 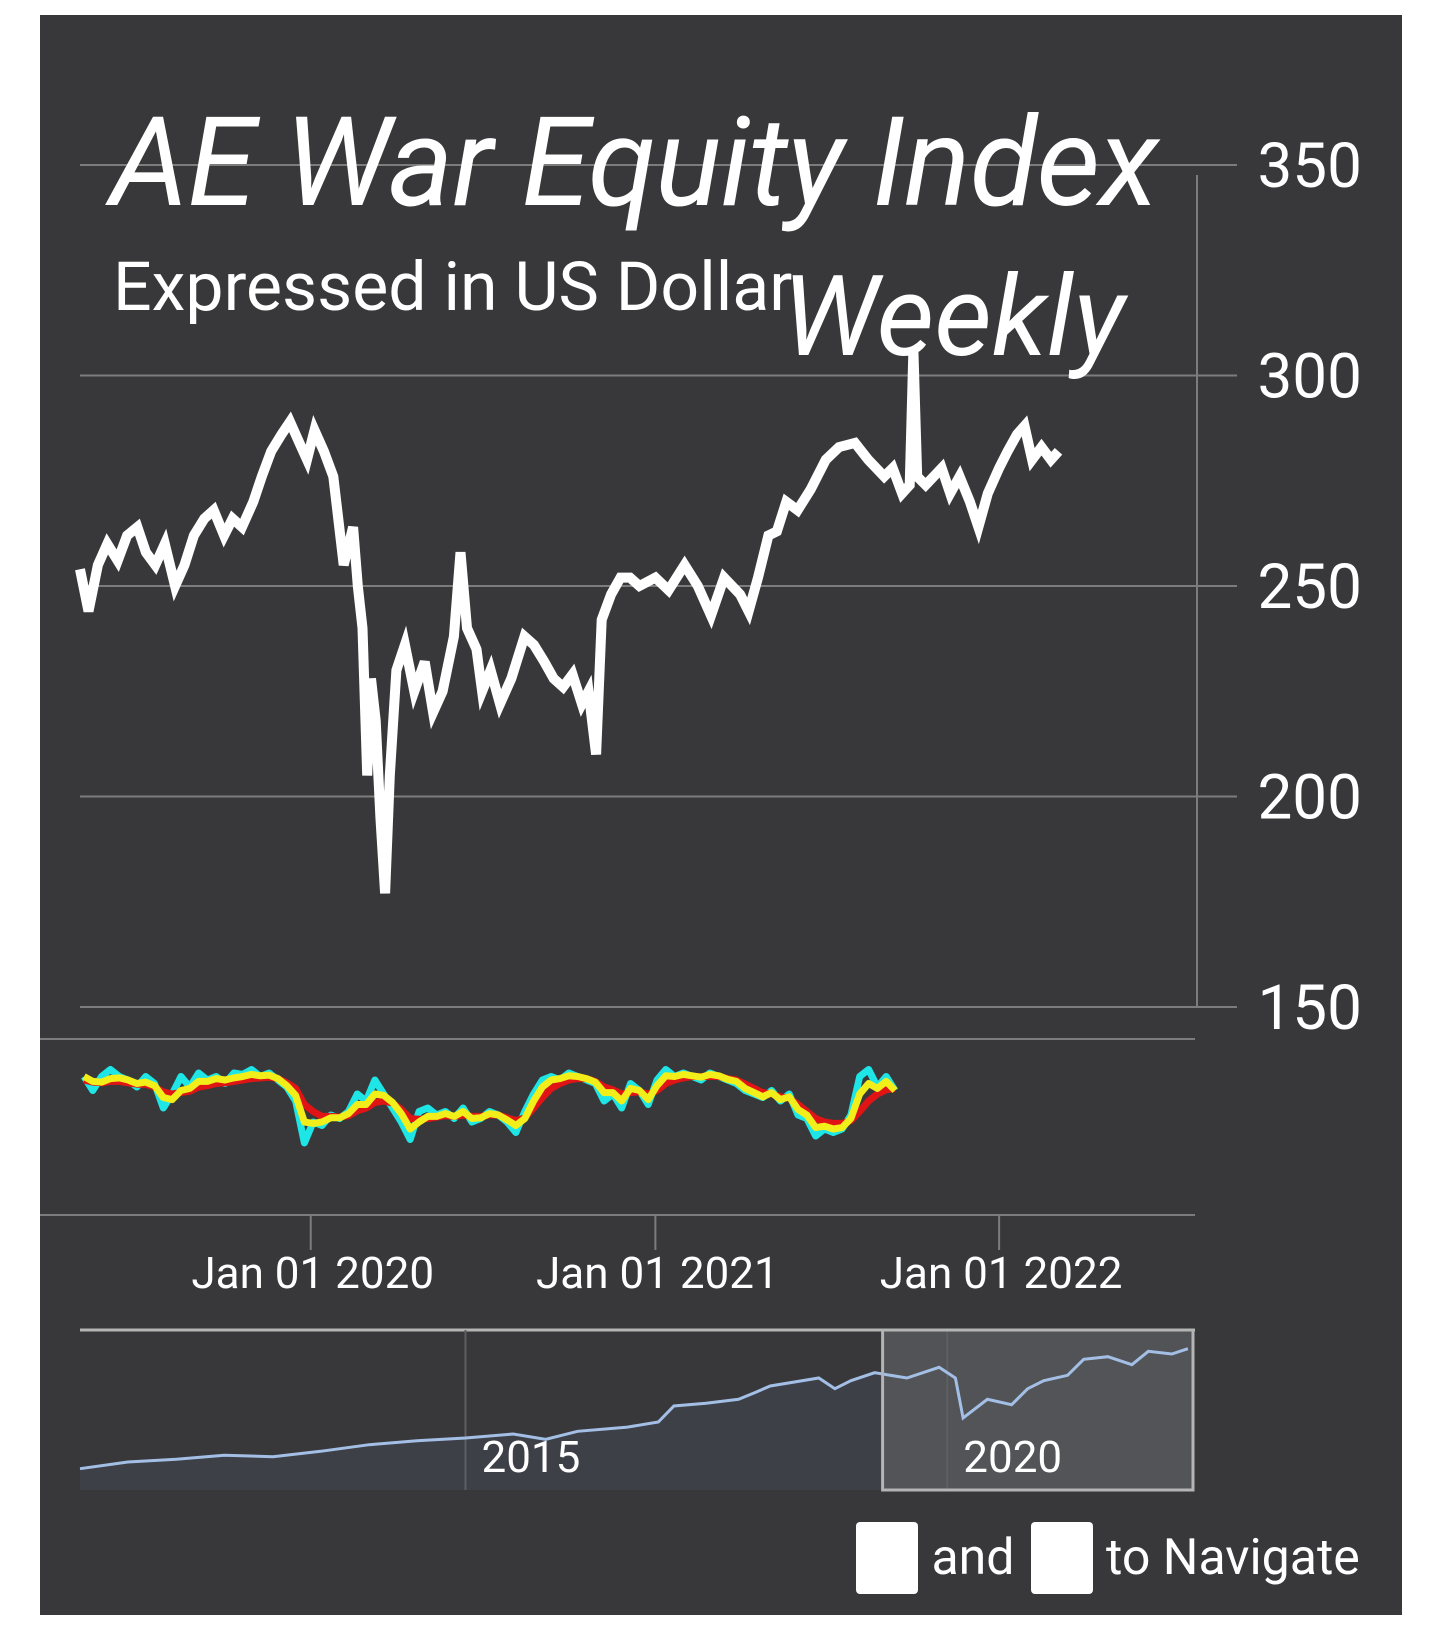 I want to click on x-tick-label: Jan 01 2021, so click(x=657, y=1273).